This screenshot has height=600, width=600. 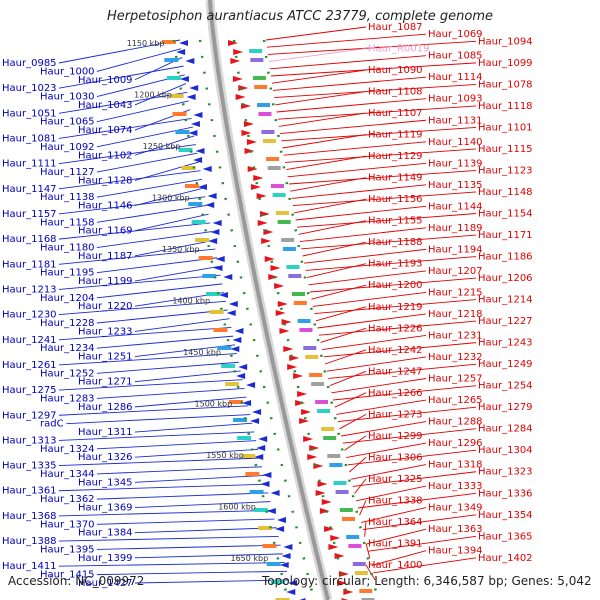 I want to click on left-gene-label: Haur_1102, so click(x=105, y=155).